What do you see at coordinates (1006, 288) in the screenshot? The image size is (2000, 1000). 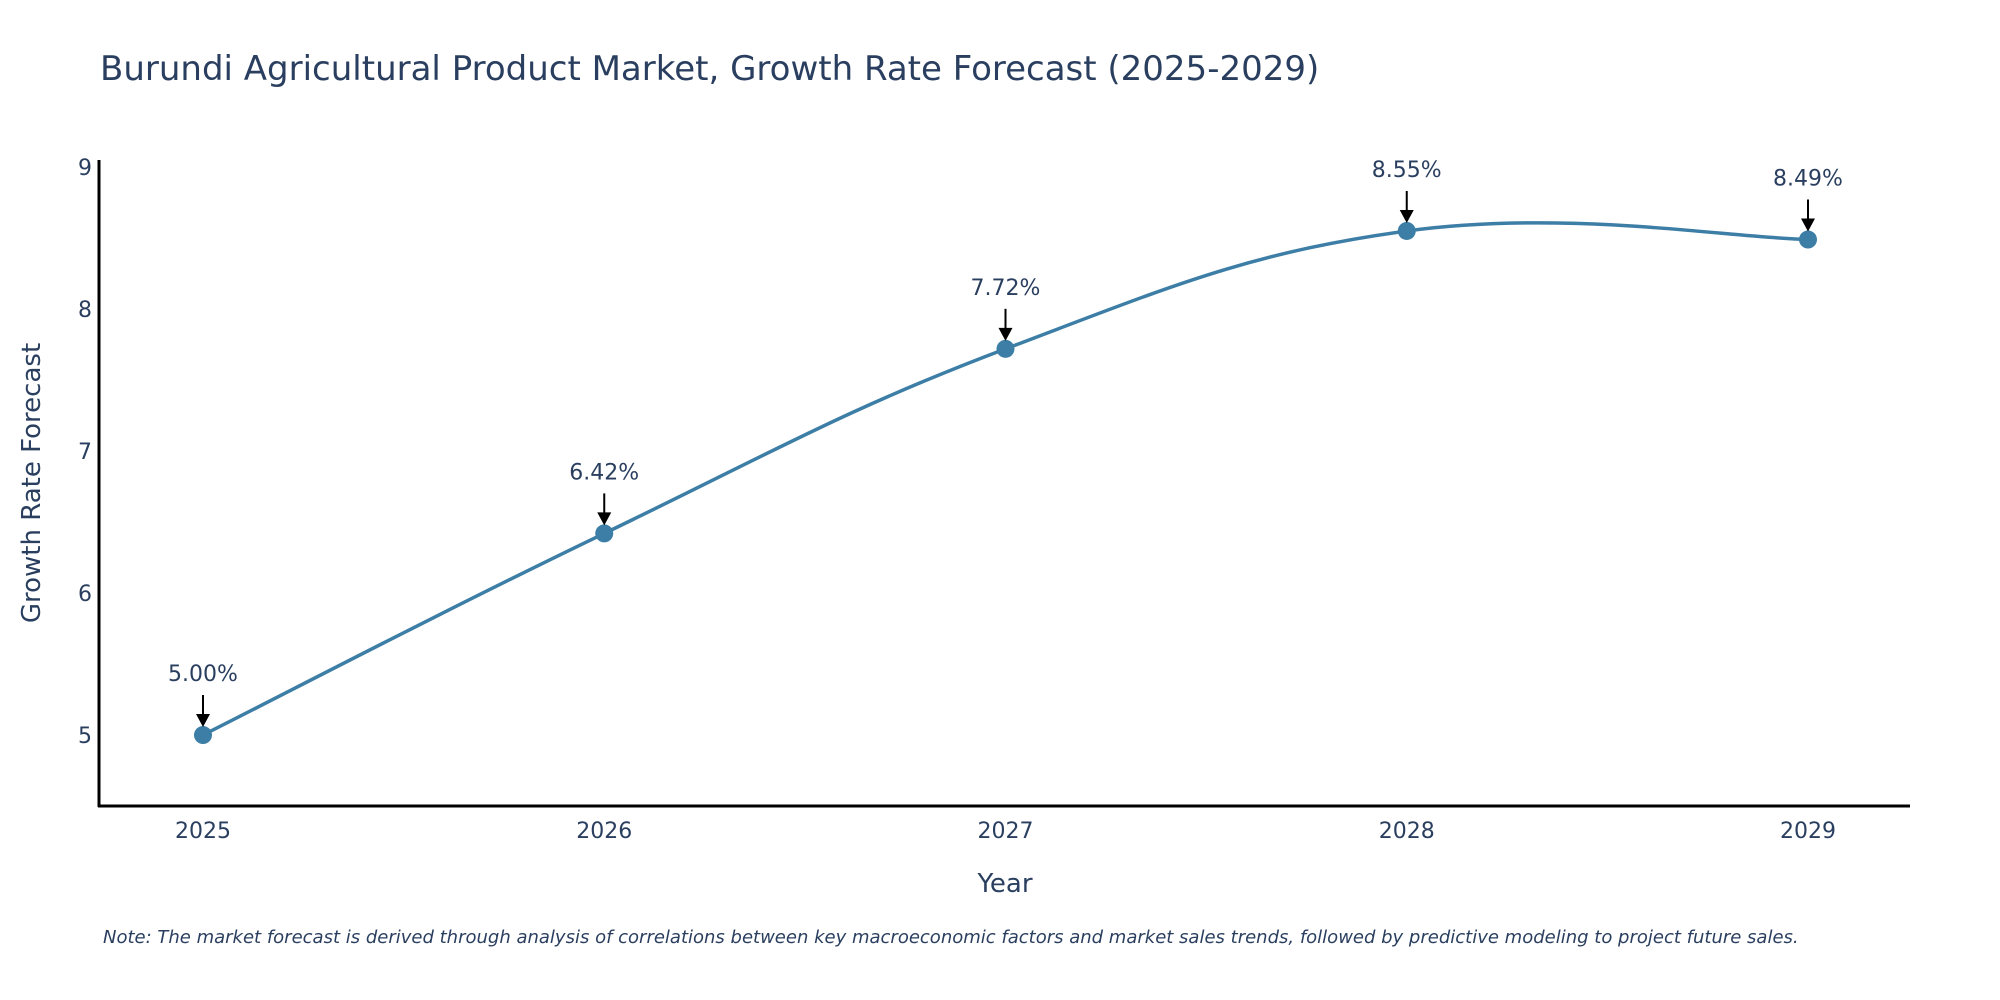 I see `data-label: 7.72%` at bounding box center [1006, 288].